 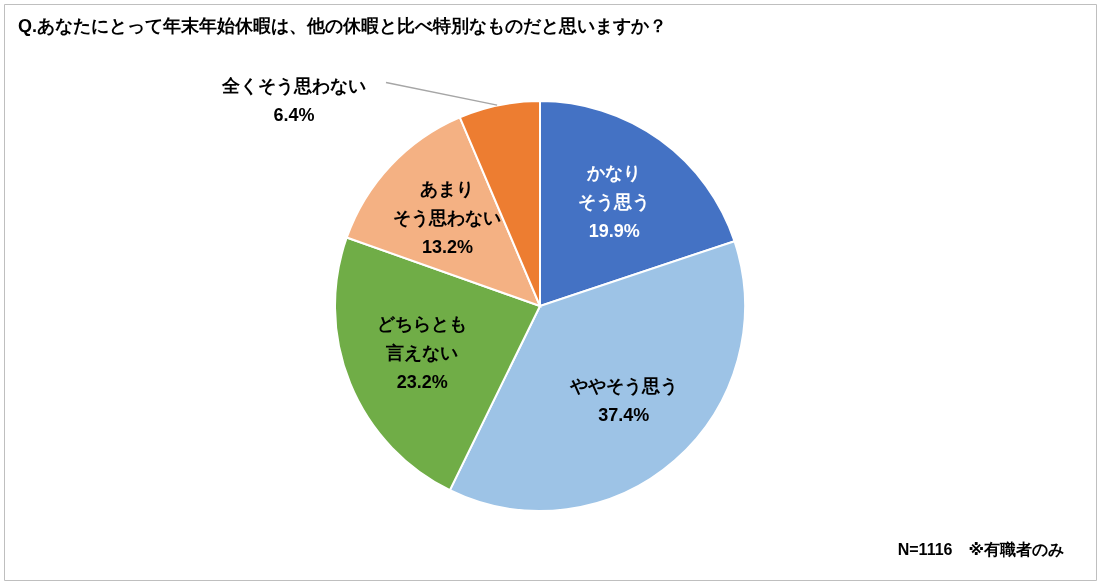 What do you see at coordinates (447, 246) in the screenshot?
I see `data-label: 13.2%` at bounding box center [447, 246].